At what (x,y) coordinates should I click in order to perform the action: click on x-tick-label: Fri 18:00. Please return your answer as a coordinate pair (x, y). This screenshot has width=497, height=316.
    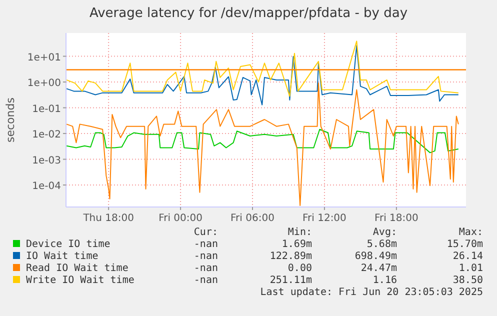
    Looking at the image, I should click on (396, 218).